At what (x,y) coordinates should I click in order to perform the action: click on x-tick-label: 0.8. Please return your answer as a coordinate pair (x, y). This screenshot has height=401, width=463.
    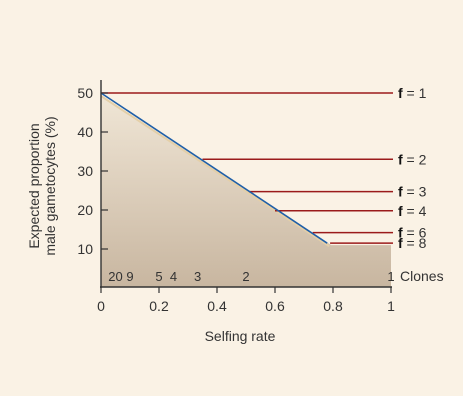
    Looking at the image, I should click on (333, 306).